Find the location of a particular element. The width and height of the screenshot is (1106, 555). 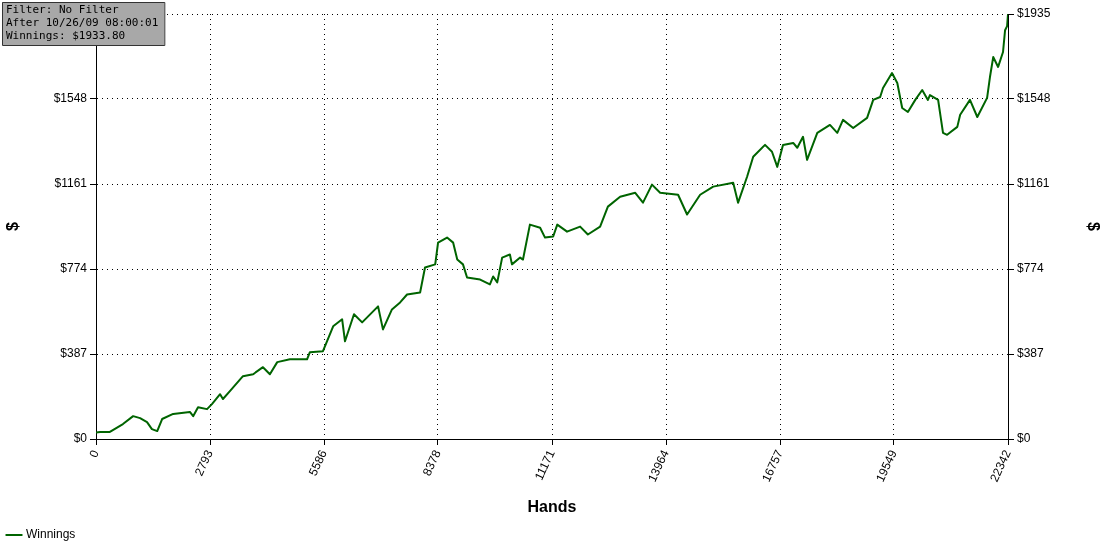

y-tick-label: $387 is located at coordinates (74, 353).